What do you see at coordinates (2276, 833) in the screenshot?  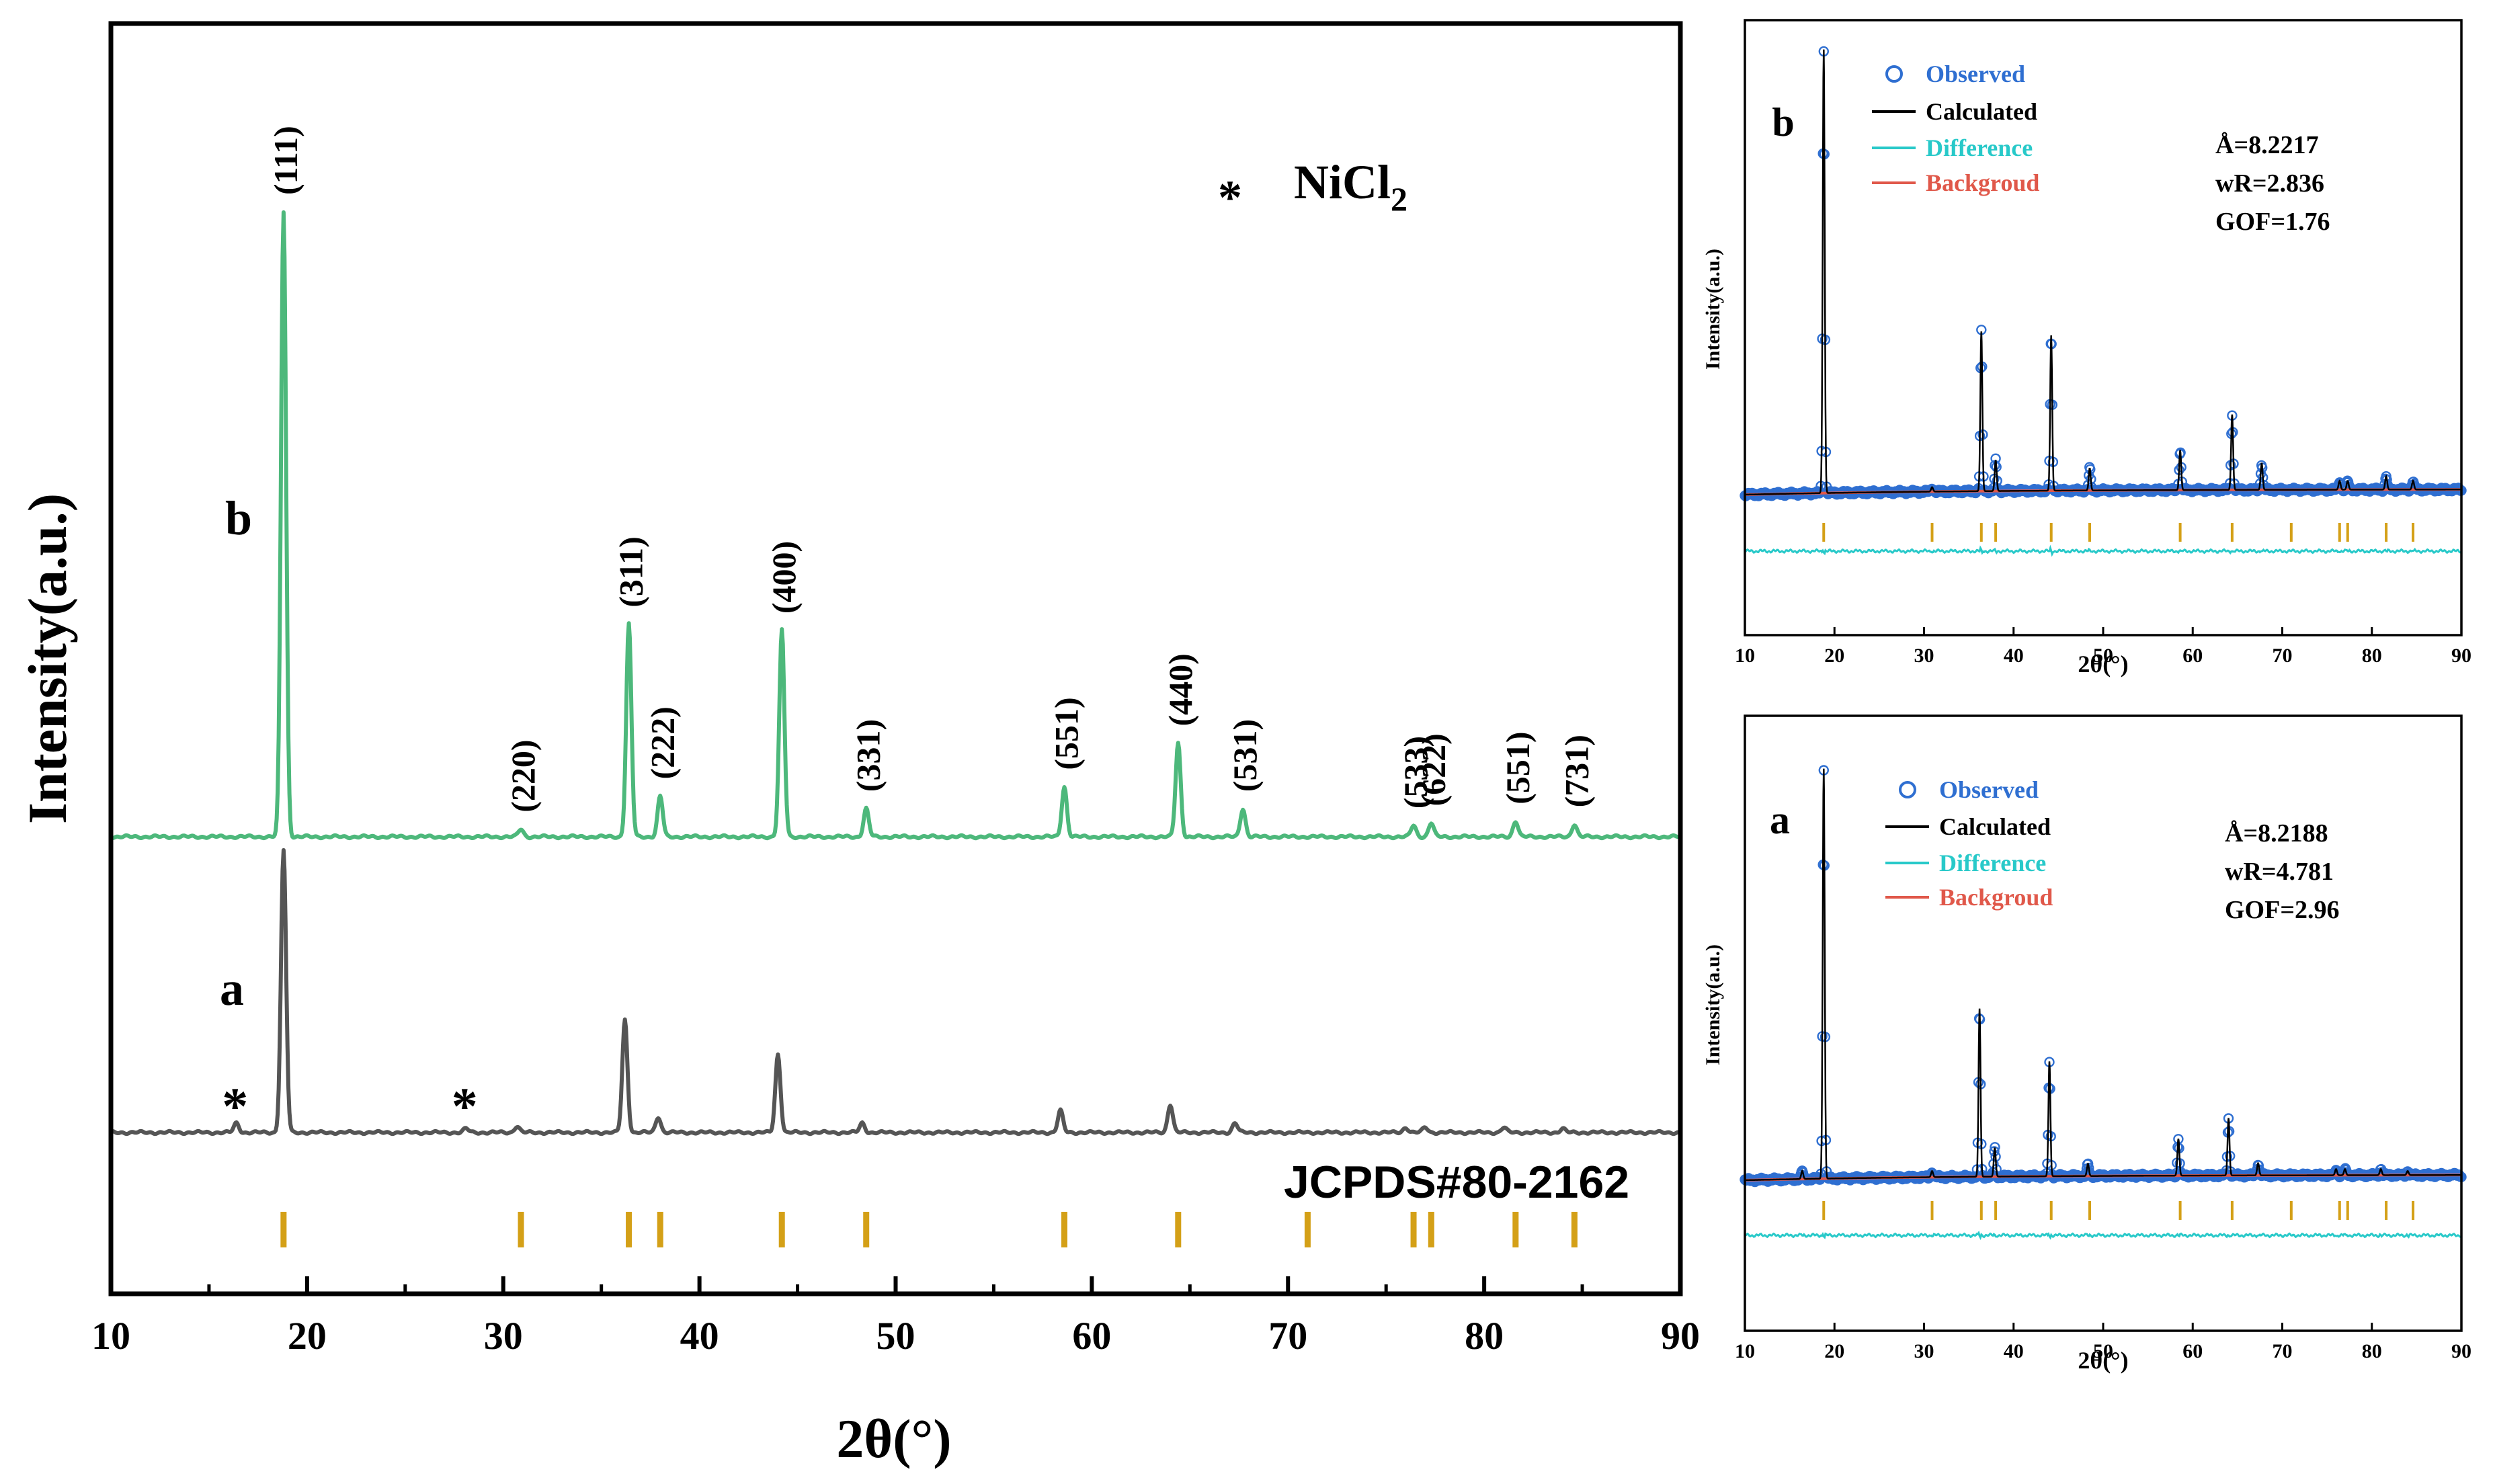 I see `panel-a-fit-lattice: Å=8.2188` at bounding box center [2276, 833].